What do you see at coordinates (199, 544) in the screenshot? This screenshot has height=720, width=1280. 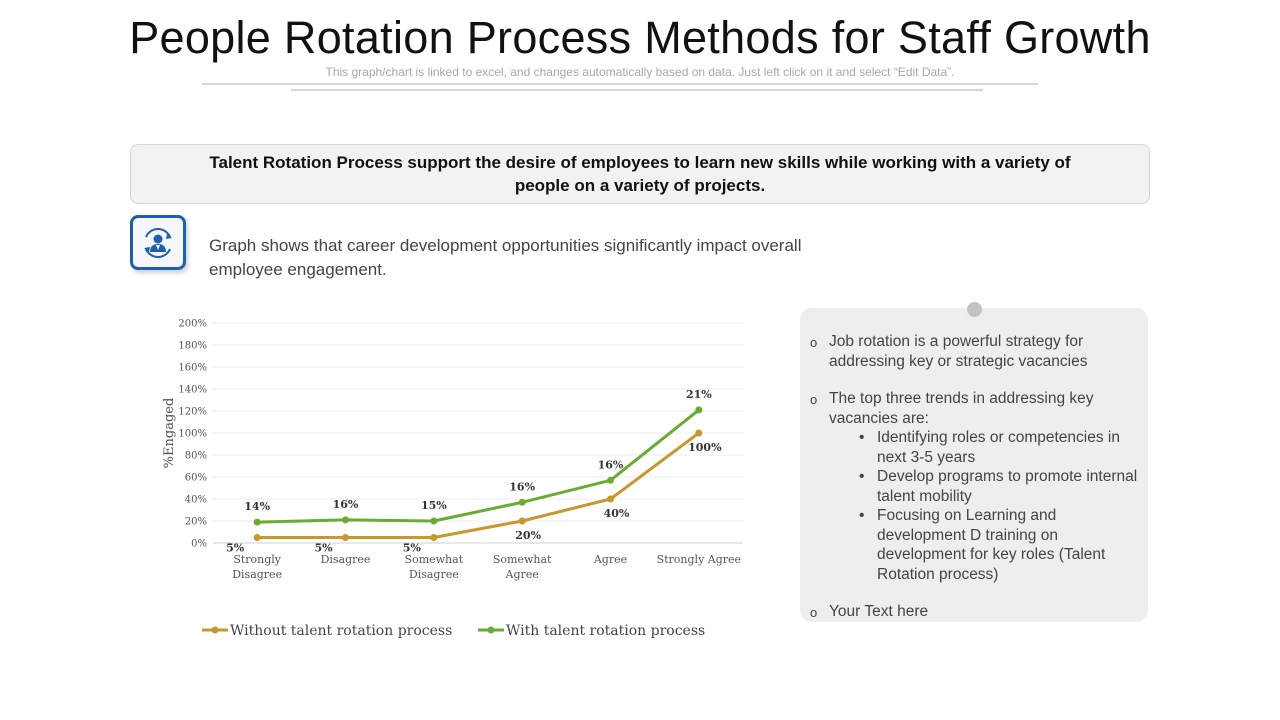 I see `y-tick-label: 0%` at bounding box center [199, 544].